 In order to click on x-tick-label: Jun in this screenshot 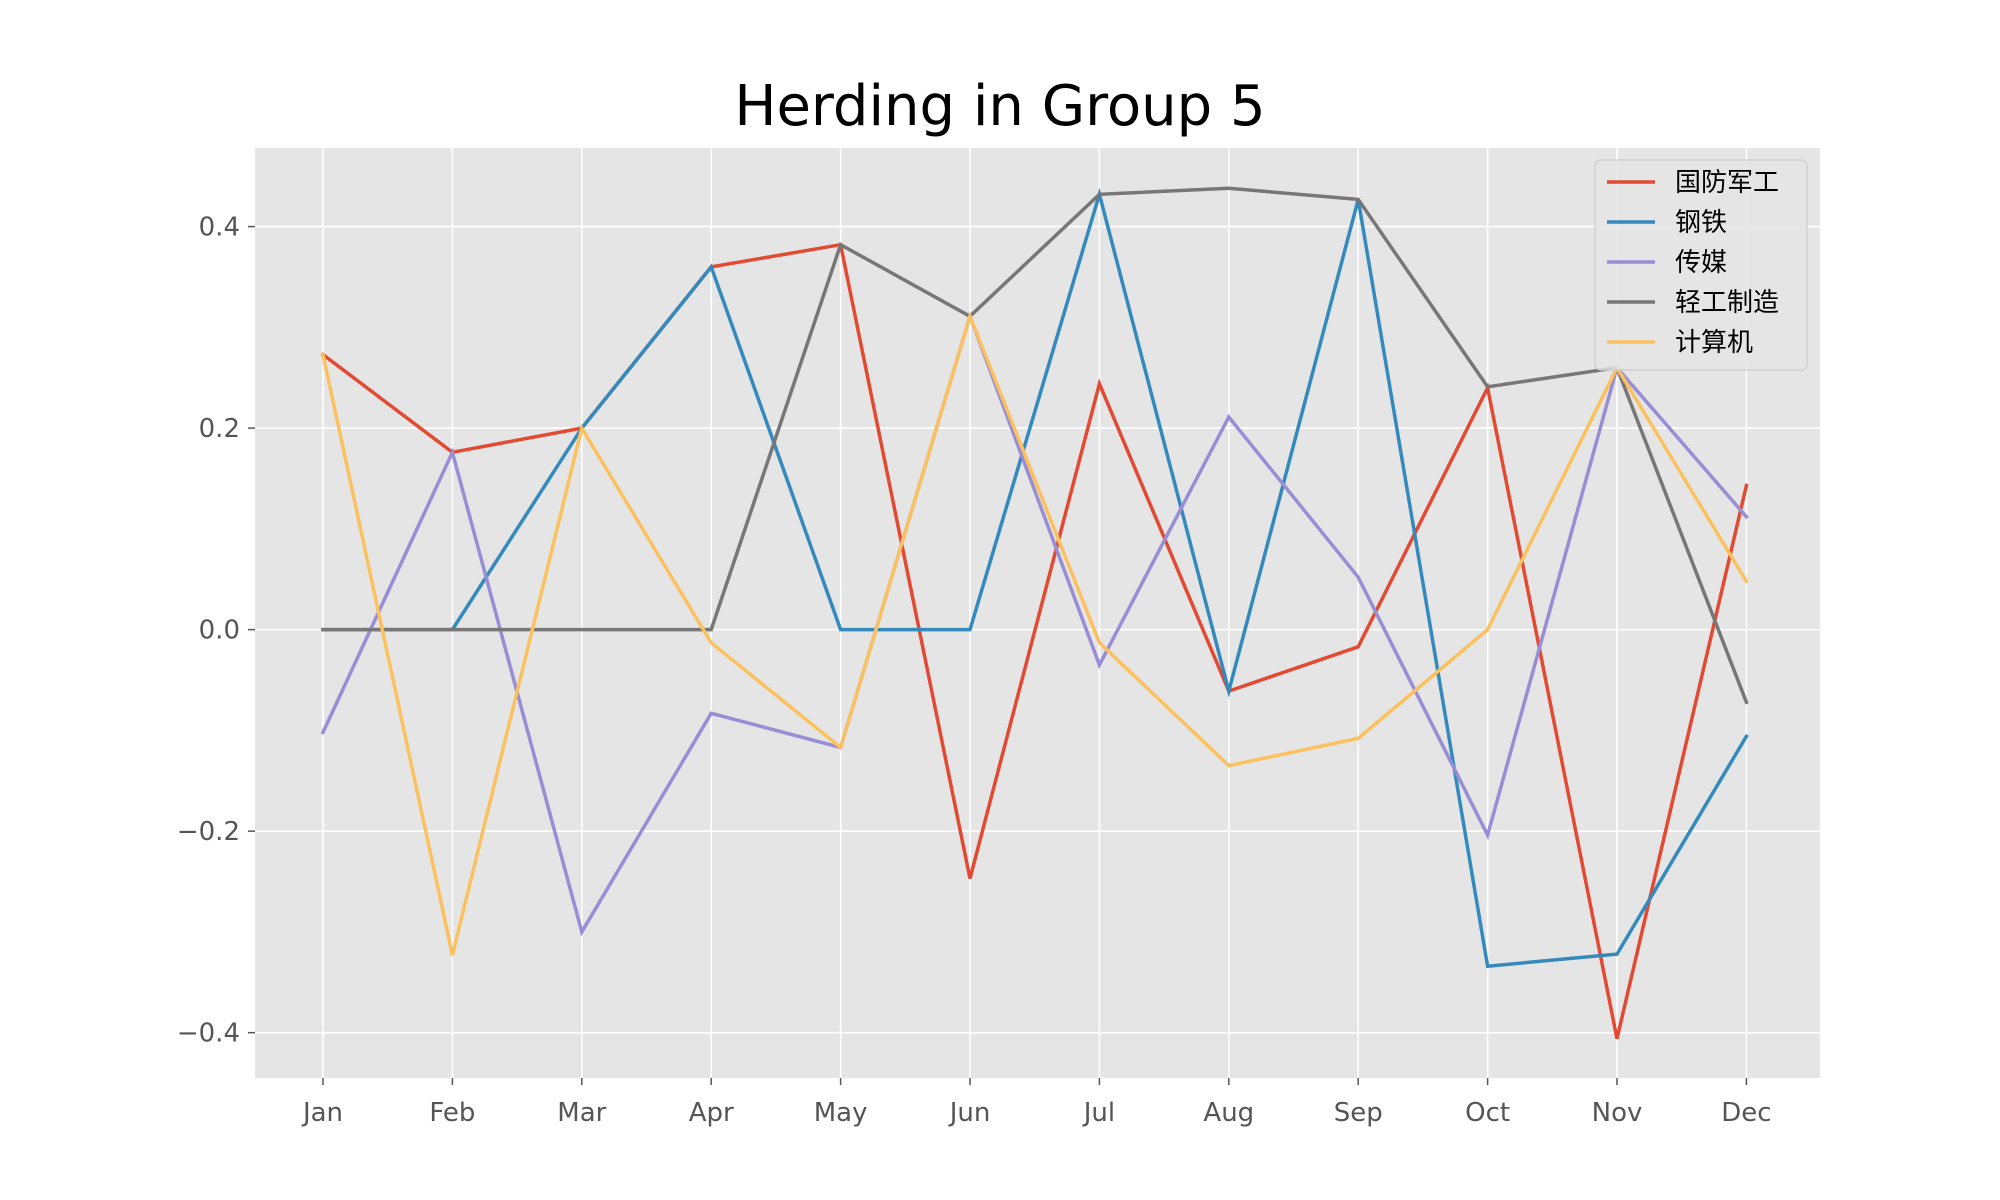, I will do `click(969, 1113)`.